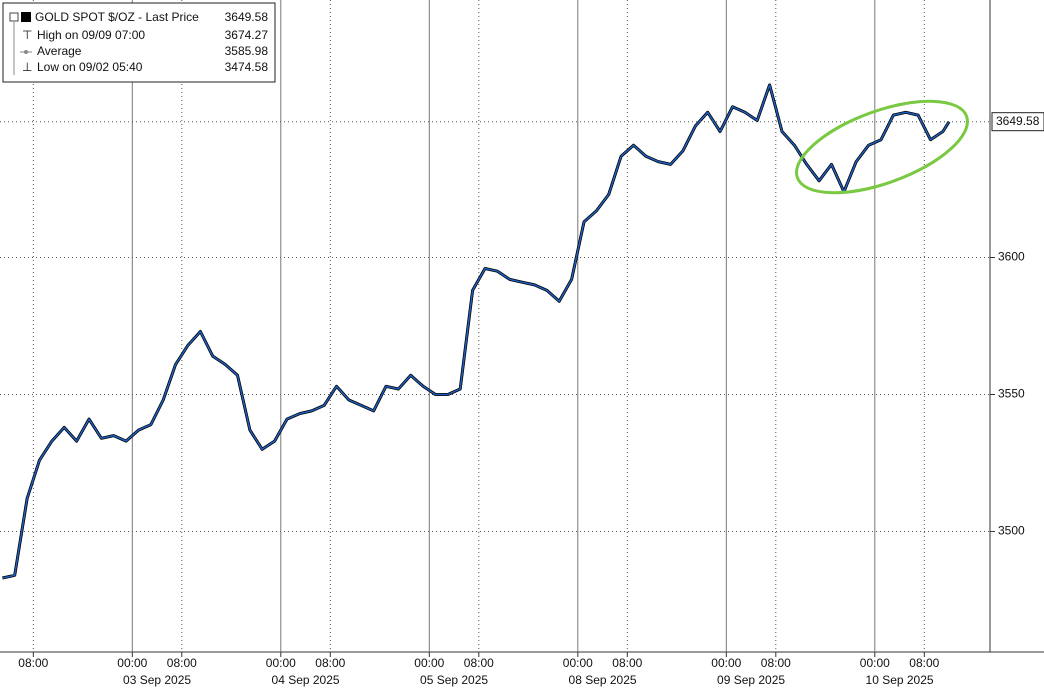  Describe the element at coordinates (454, 680) in the screenshot. I see `date-label: 05 Sep 2025` at that location.